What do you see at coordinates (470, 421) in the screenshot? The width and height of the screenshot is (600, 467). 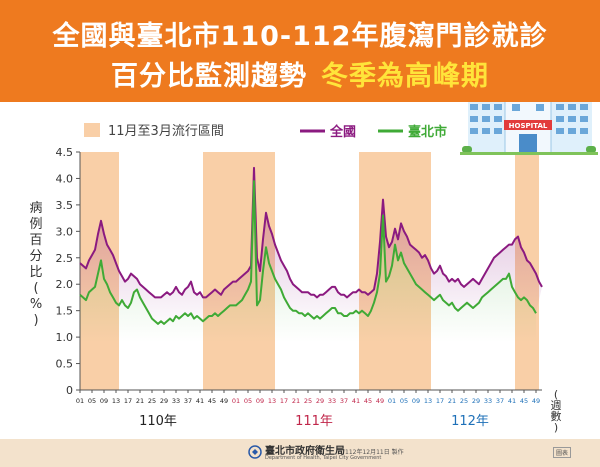 I see `year-label: 112年` at bounding box center [470, 421].